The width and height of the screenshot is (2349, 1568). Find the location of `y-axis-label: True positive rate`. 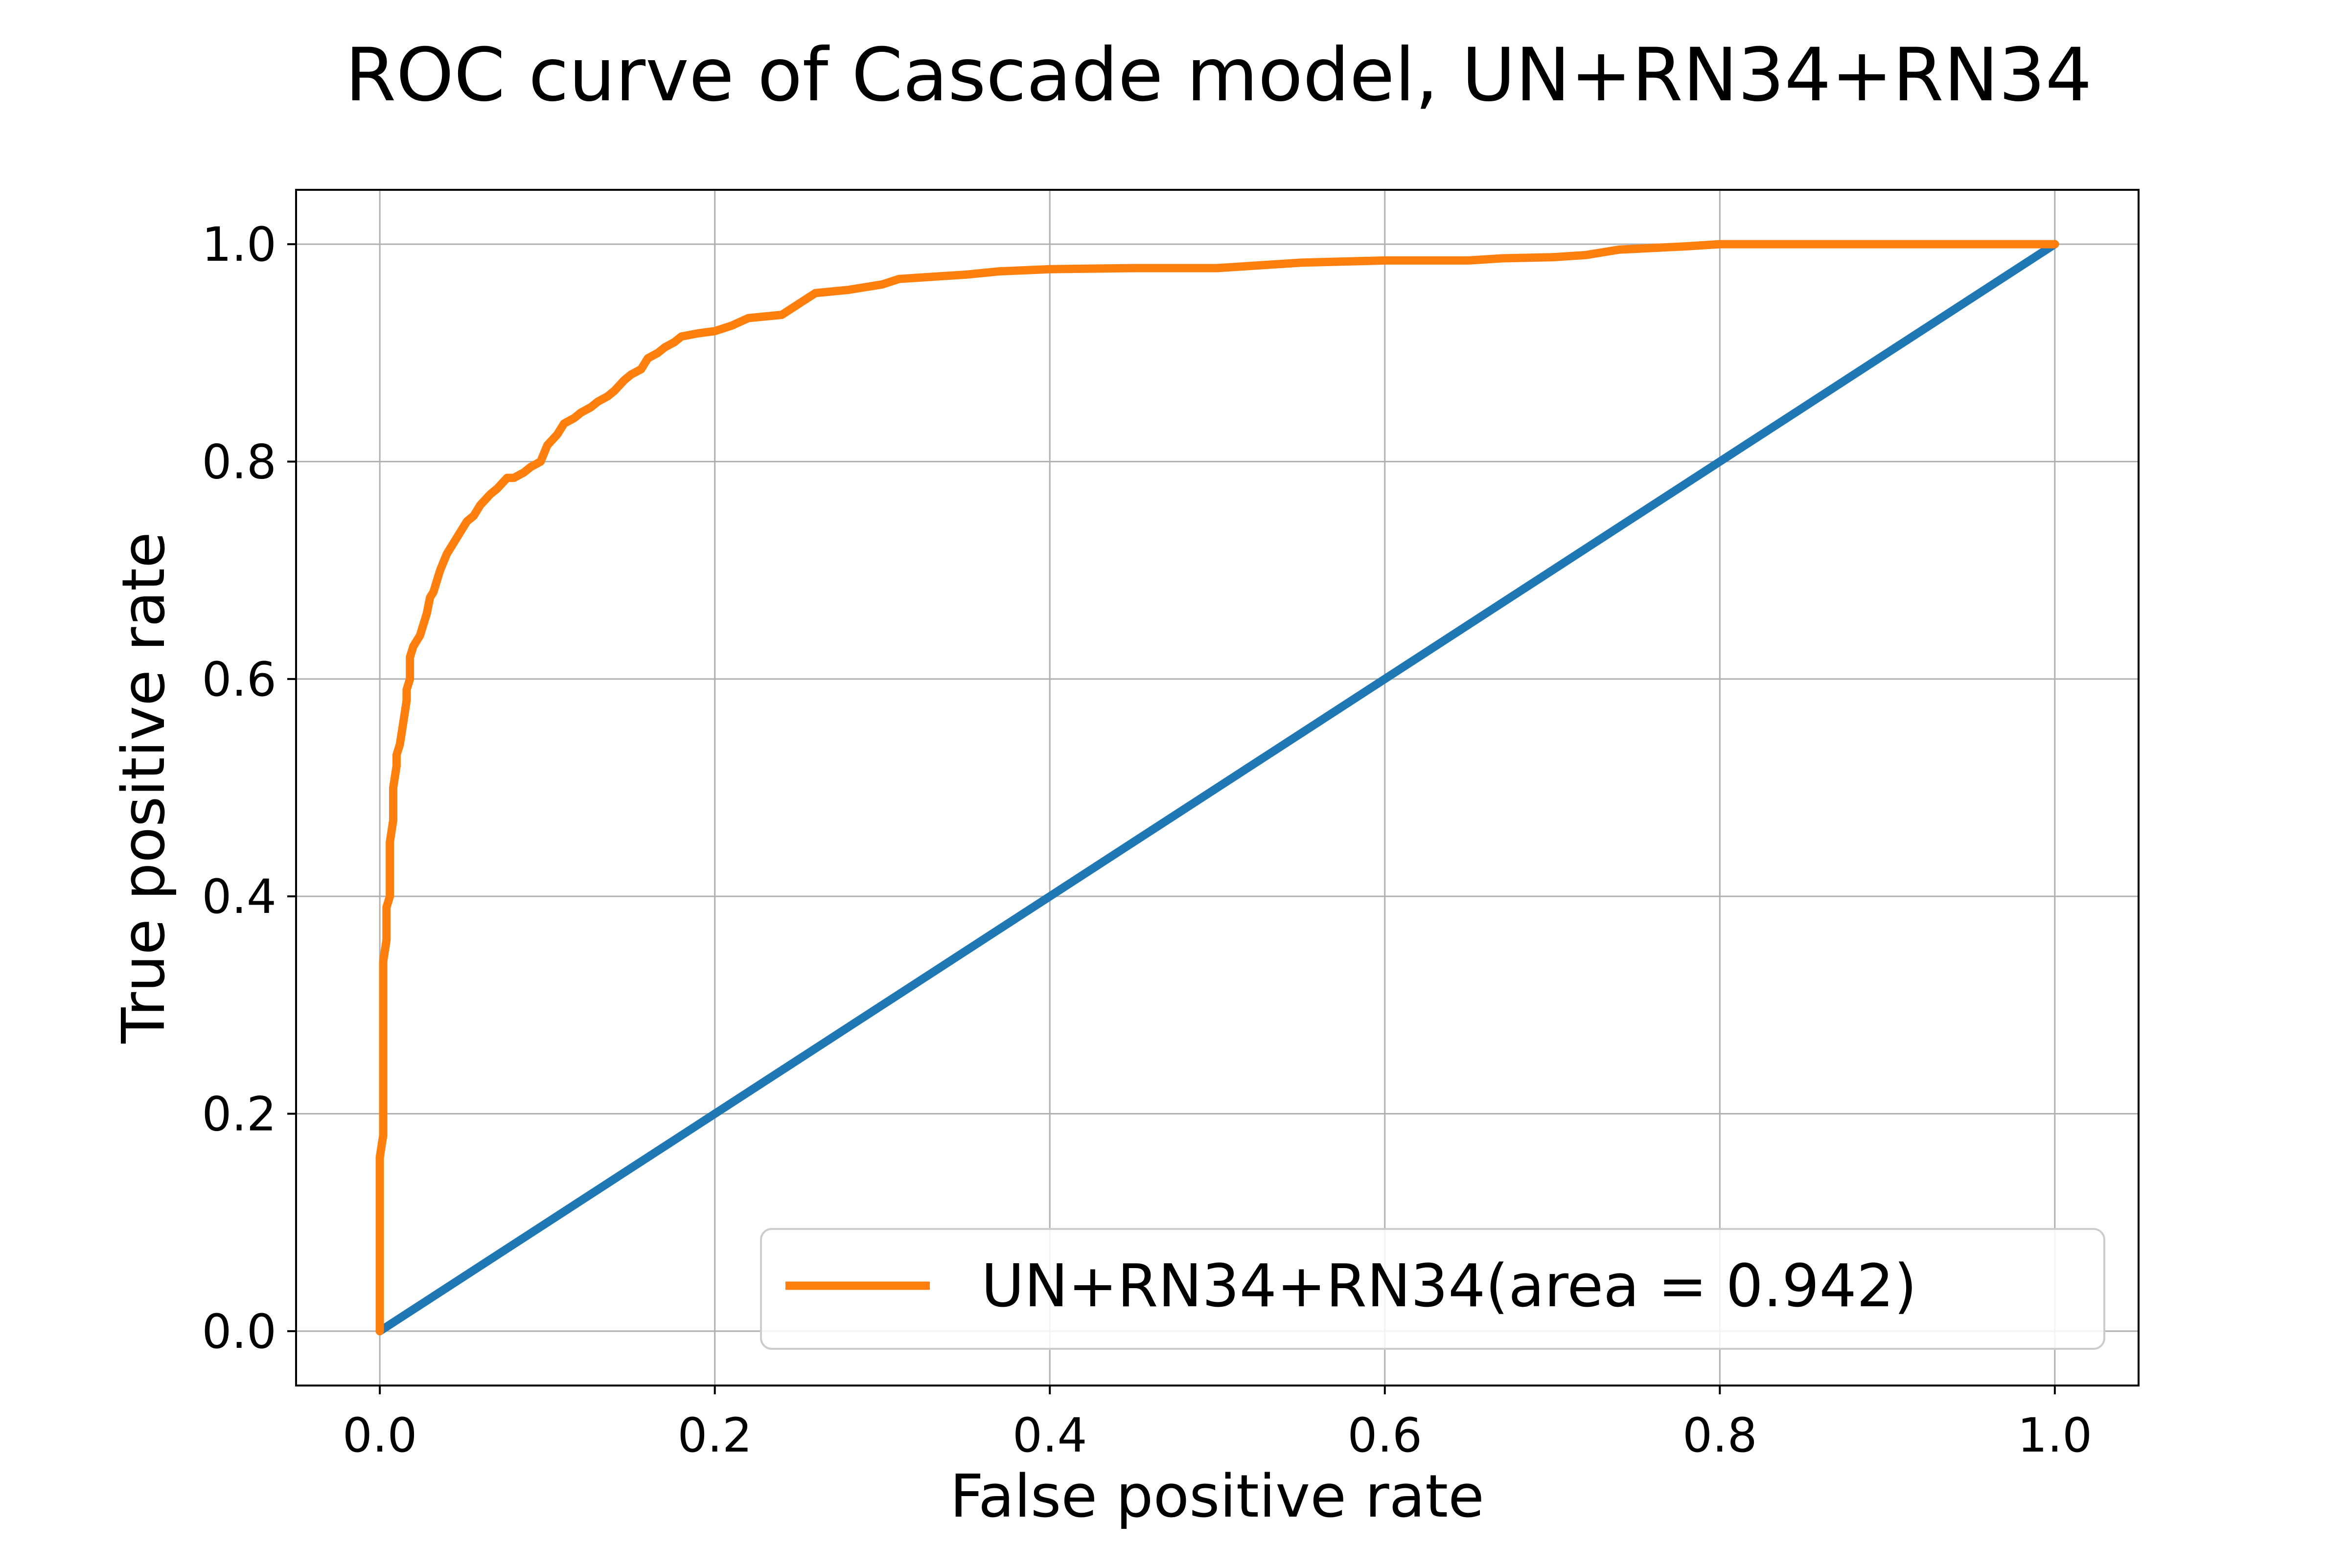

y-axis-label: True positive rate is located at coordinates (144, 788).